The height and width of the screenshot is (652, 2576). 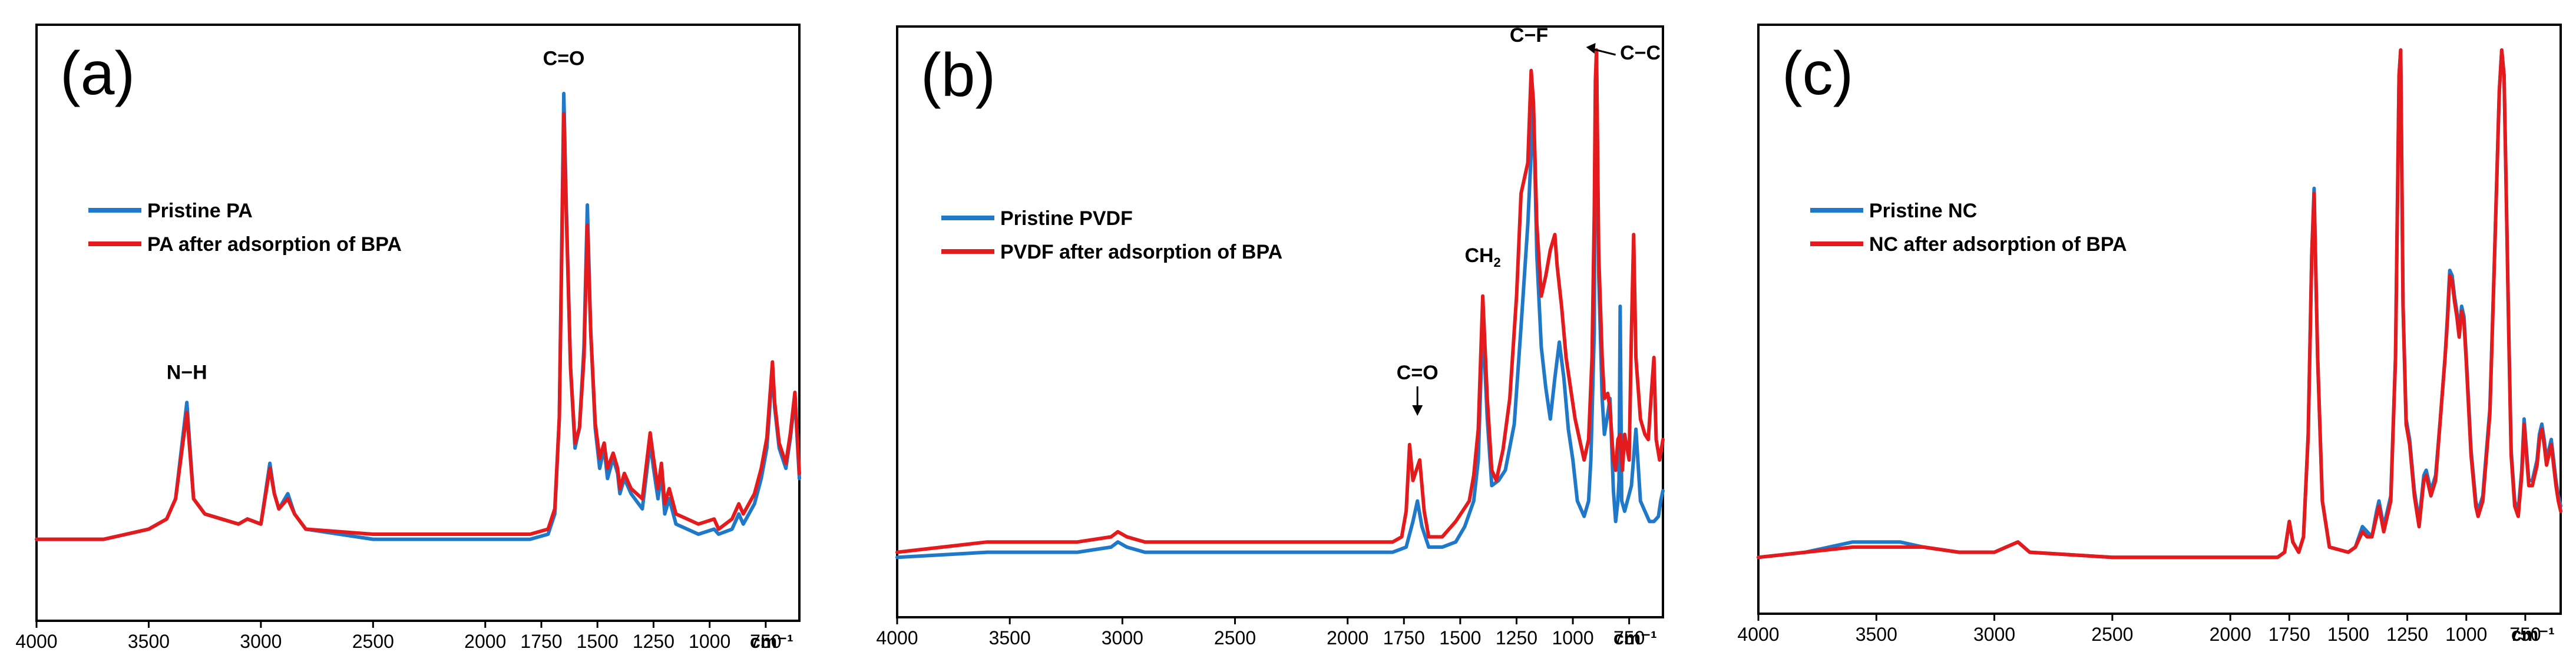 I want to click on peak-annotation: CH2, so click(x=1482, y=257).